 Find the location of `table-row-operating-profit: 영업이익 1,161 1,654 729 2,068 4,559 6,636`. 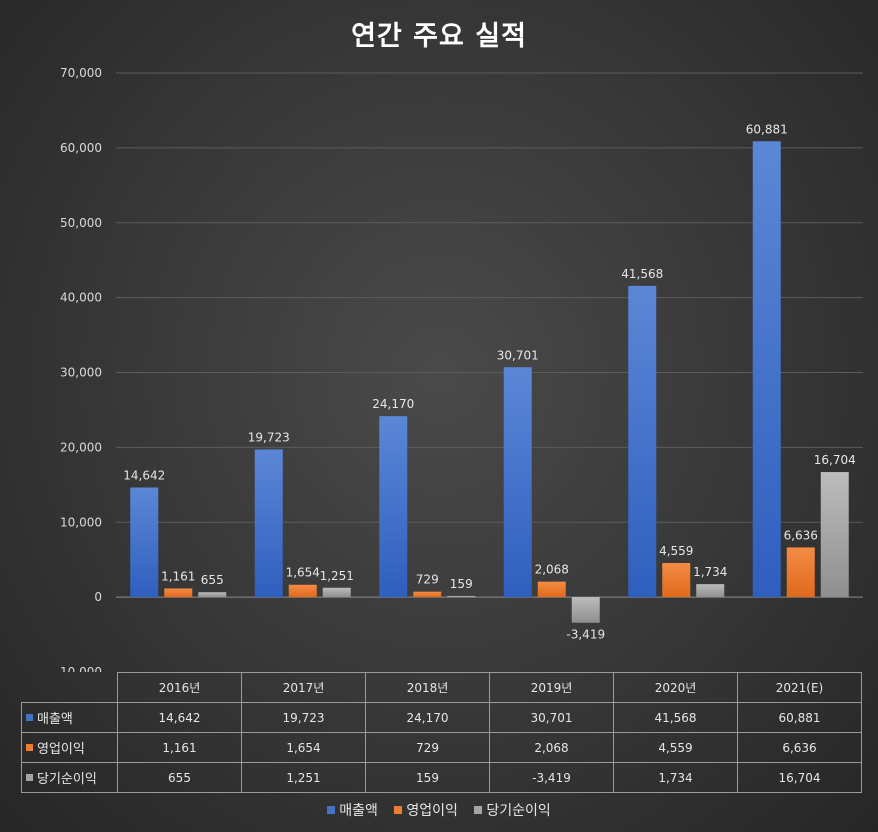

table-row-operating-profit: 영업이익 1,161 1,654 729 2,068 4,559 6,636 is located at coordinates (441, 747).